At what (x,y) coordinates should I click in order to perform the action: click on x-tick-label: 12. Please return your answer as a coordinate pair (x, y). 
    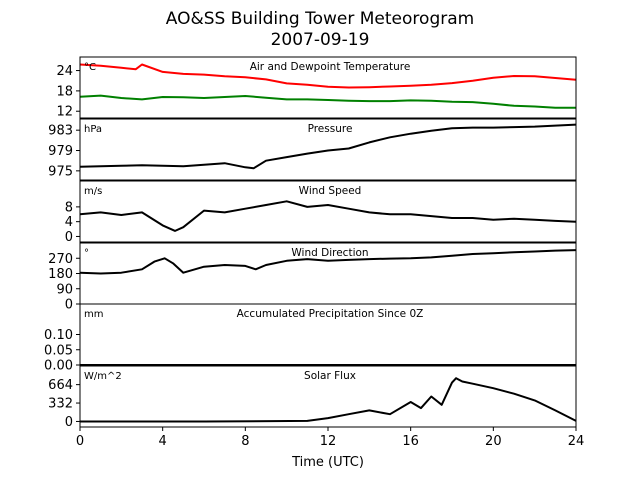
    Looking at the image, I should click on (328, 441).